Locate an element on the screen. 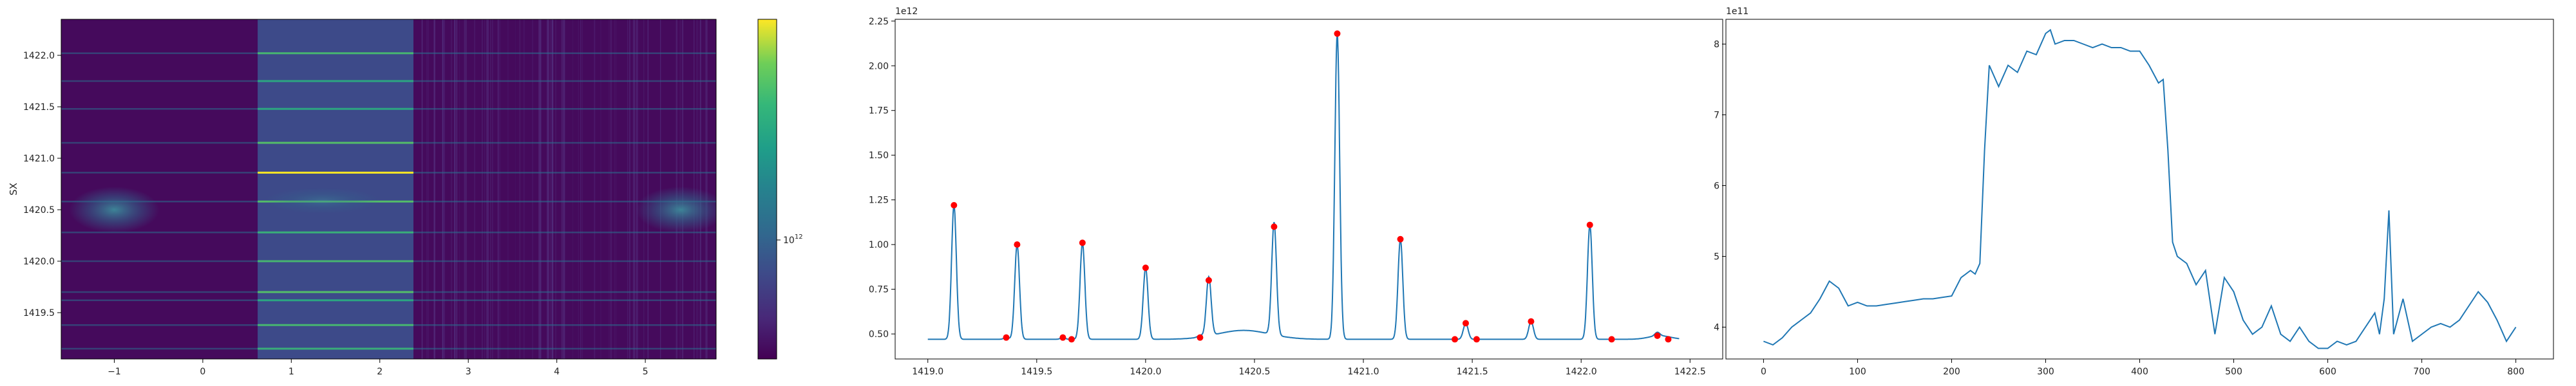 This screenshot has width=2576, height=386. y-tick-label: 6 is located at coordinates (1717, 186).